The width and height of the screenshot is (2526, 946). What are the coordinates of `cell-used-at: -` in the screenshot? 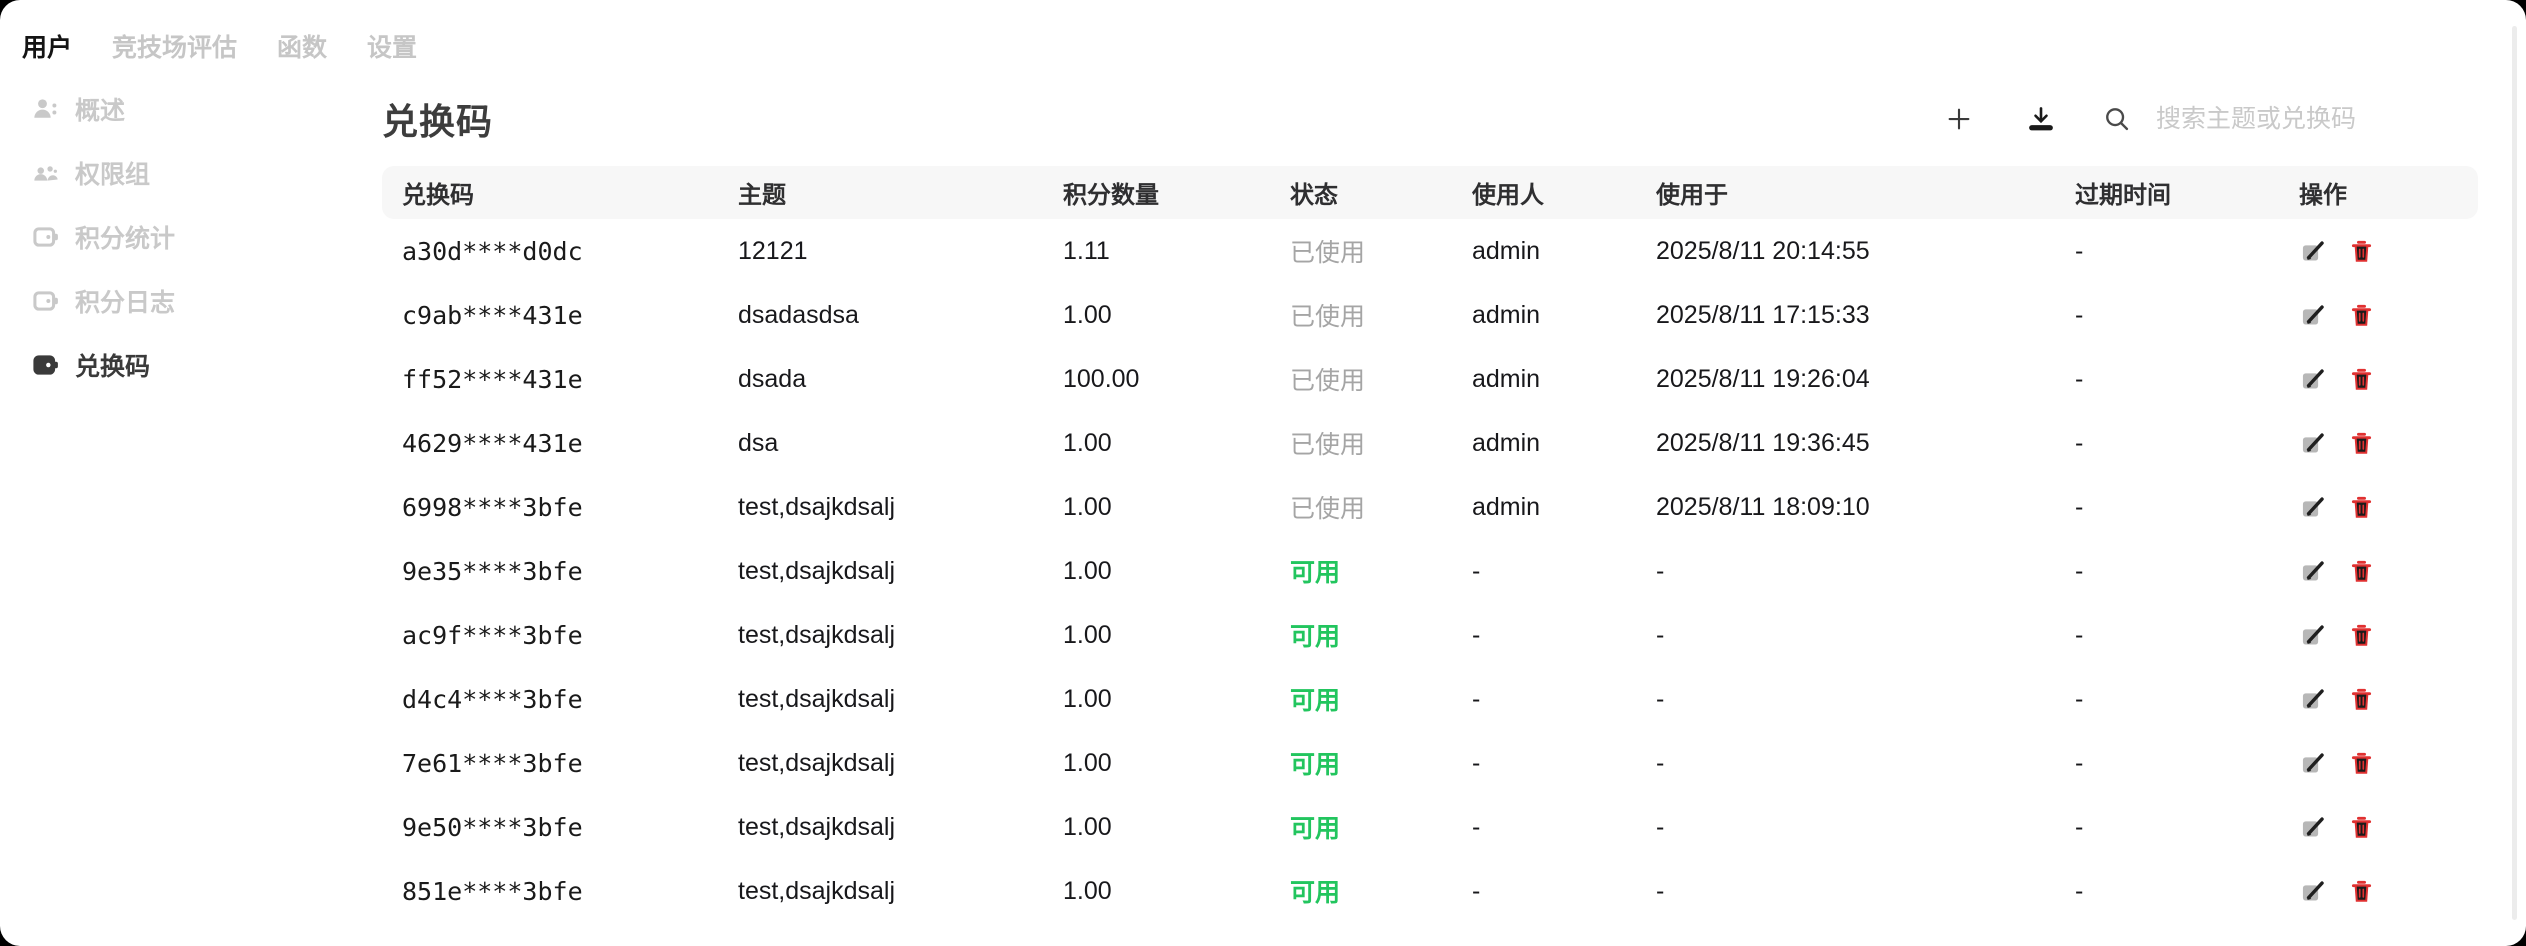 It's located at (1660, 762).